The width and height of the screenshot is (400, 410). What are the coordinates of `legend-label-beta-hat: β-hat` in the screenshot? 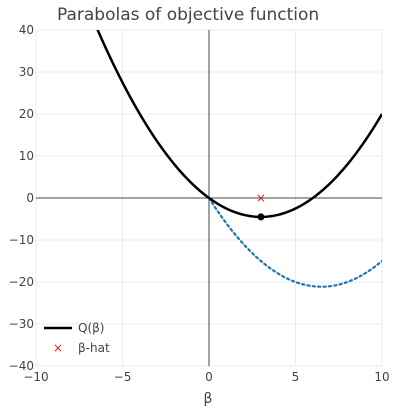 It's located at (94, 348).